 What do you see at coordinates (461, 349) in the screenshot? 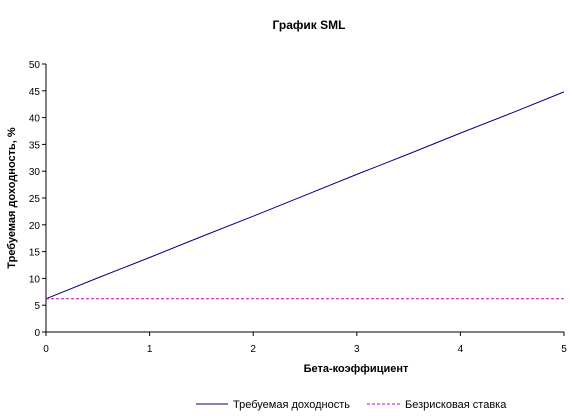
I see `x-tick-label: 4` at bounding box center [461, 349].